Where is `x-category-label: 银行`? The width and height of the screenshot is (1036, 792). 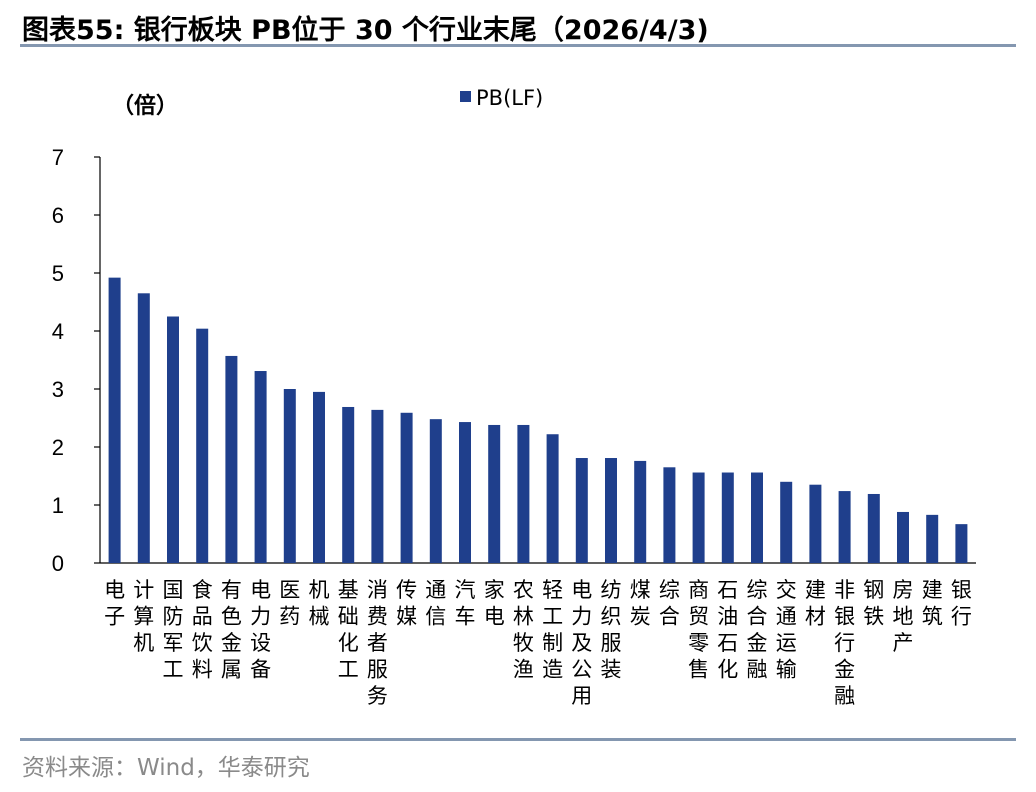
x-category-label: 银行 is located at coordinates (961, 603).